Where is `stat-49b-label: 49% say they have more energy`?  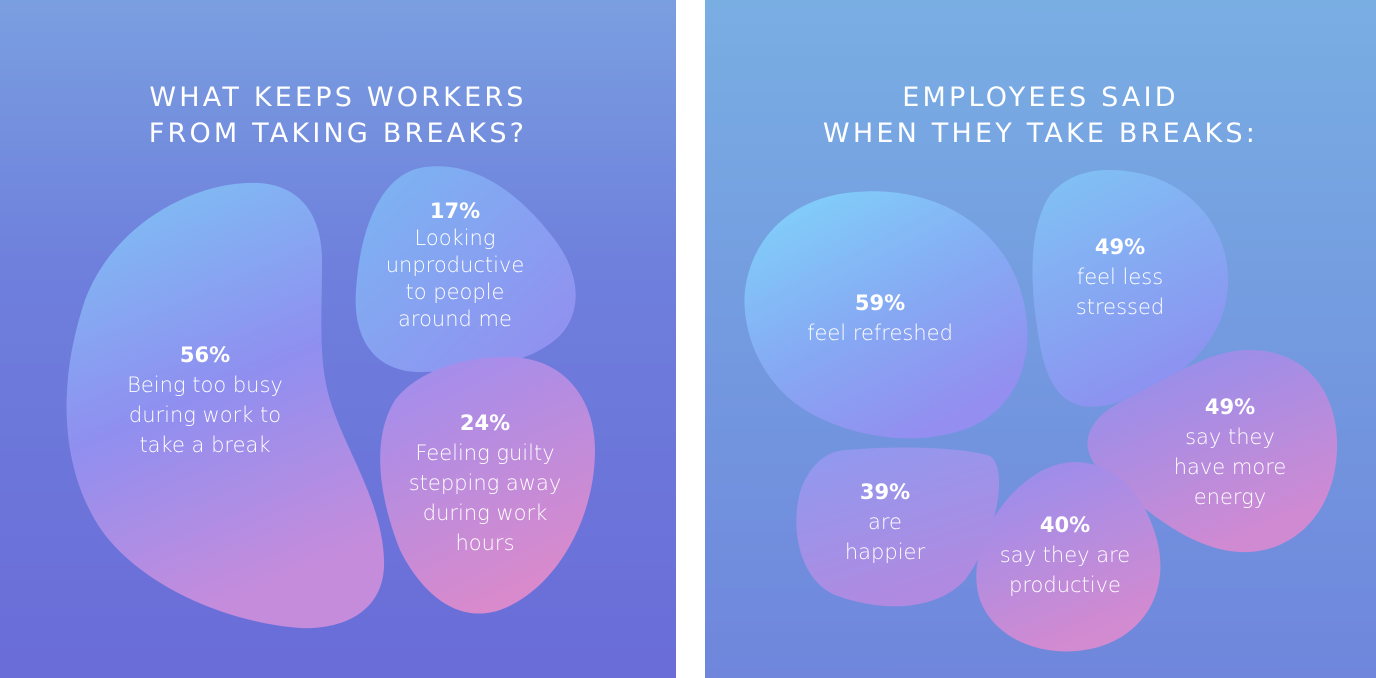 stat-49b-label: 49% say they have more energy is located at coordinates (1230, 452).